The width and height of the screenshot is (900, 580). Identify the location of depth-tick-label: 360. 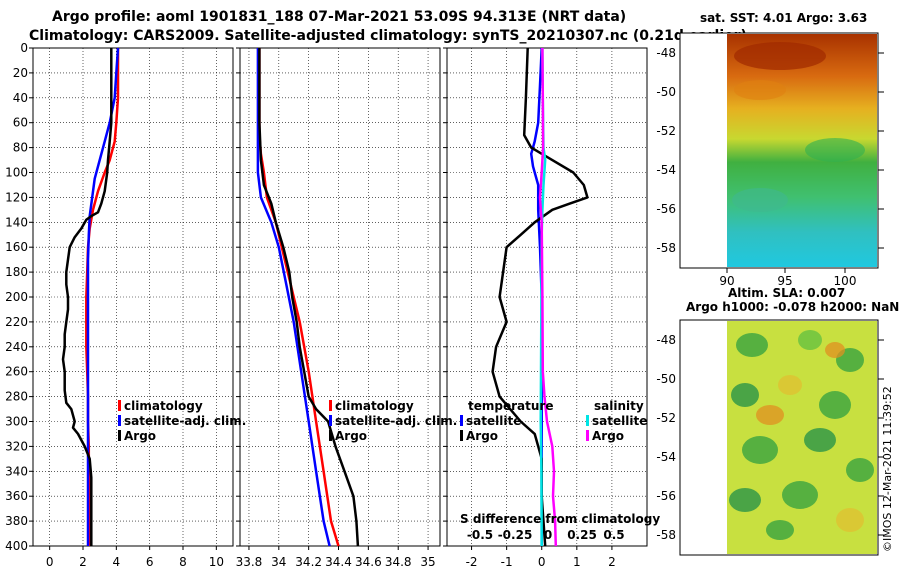
(16, 496).